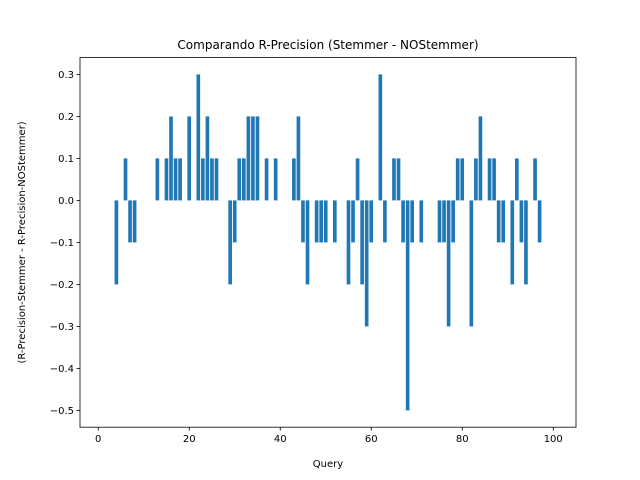 This screenshot has width=640, height=480. I want to click on y-tick-label: −0.3, so click(62, 327).